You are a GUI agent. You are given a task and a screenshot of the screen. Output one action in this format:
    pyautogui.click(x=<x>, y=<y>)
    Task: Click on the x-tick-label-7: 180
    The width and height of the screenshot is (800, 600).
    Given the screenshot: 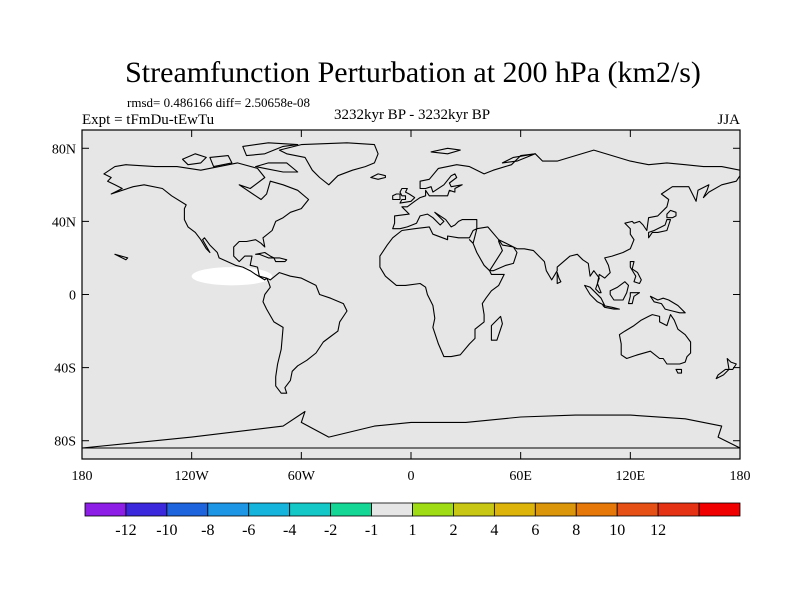 What is the action you would take?
    pyautogui.click(x=740, y=476)
    